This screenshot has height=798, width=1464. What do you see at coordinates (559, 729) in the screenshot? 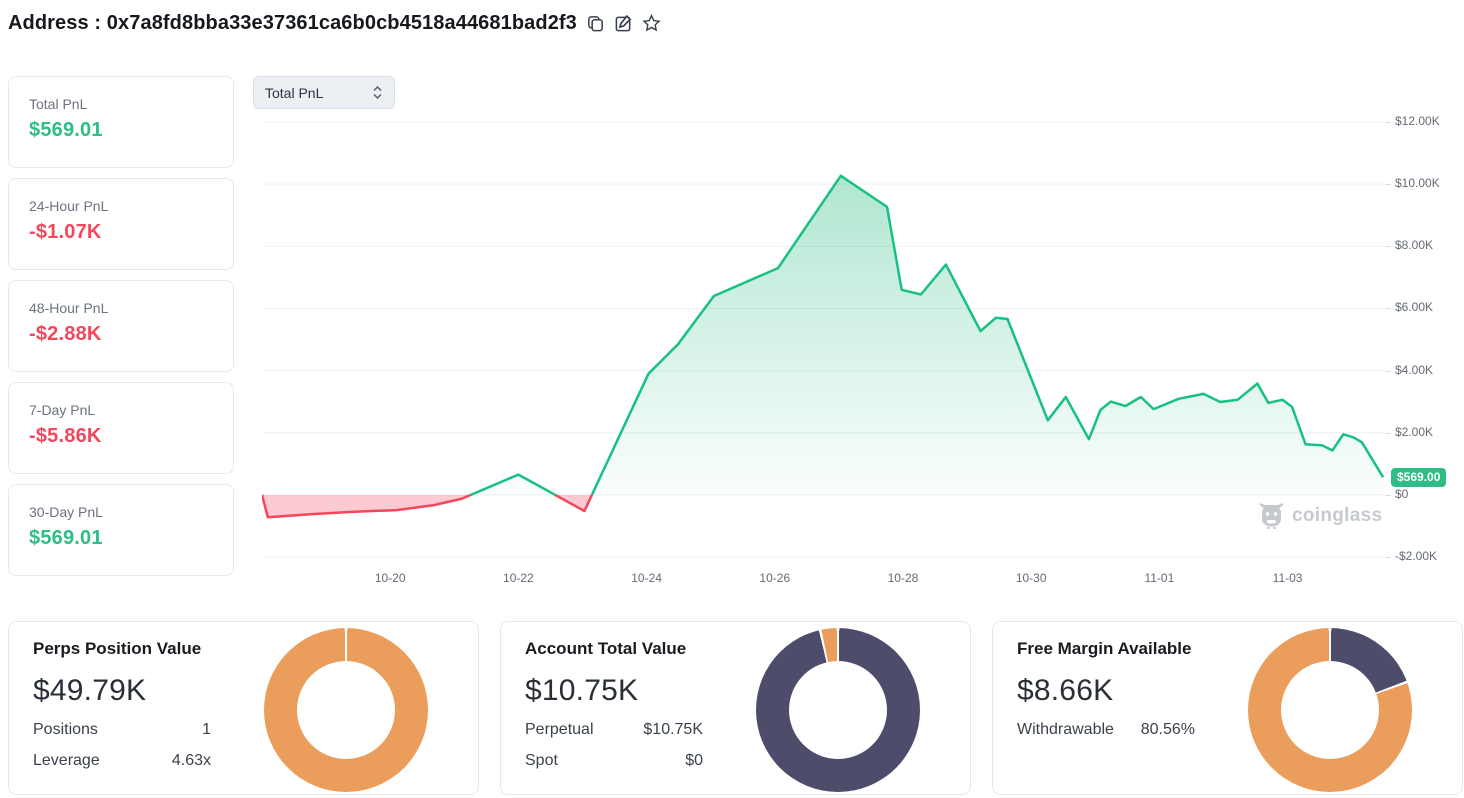
I see `row-label: Perpetual` at bounding box center [559, 729].